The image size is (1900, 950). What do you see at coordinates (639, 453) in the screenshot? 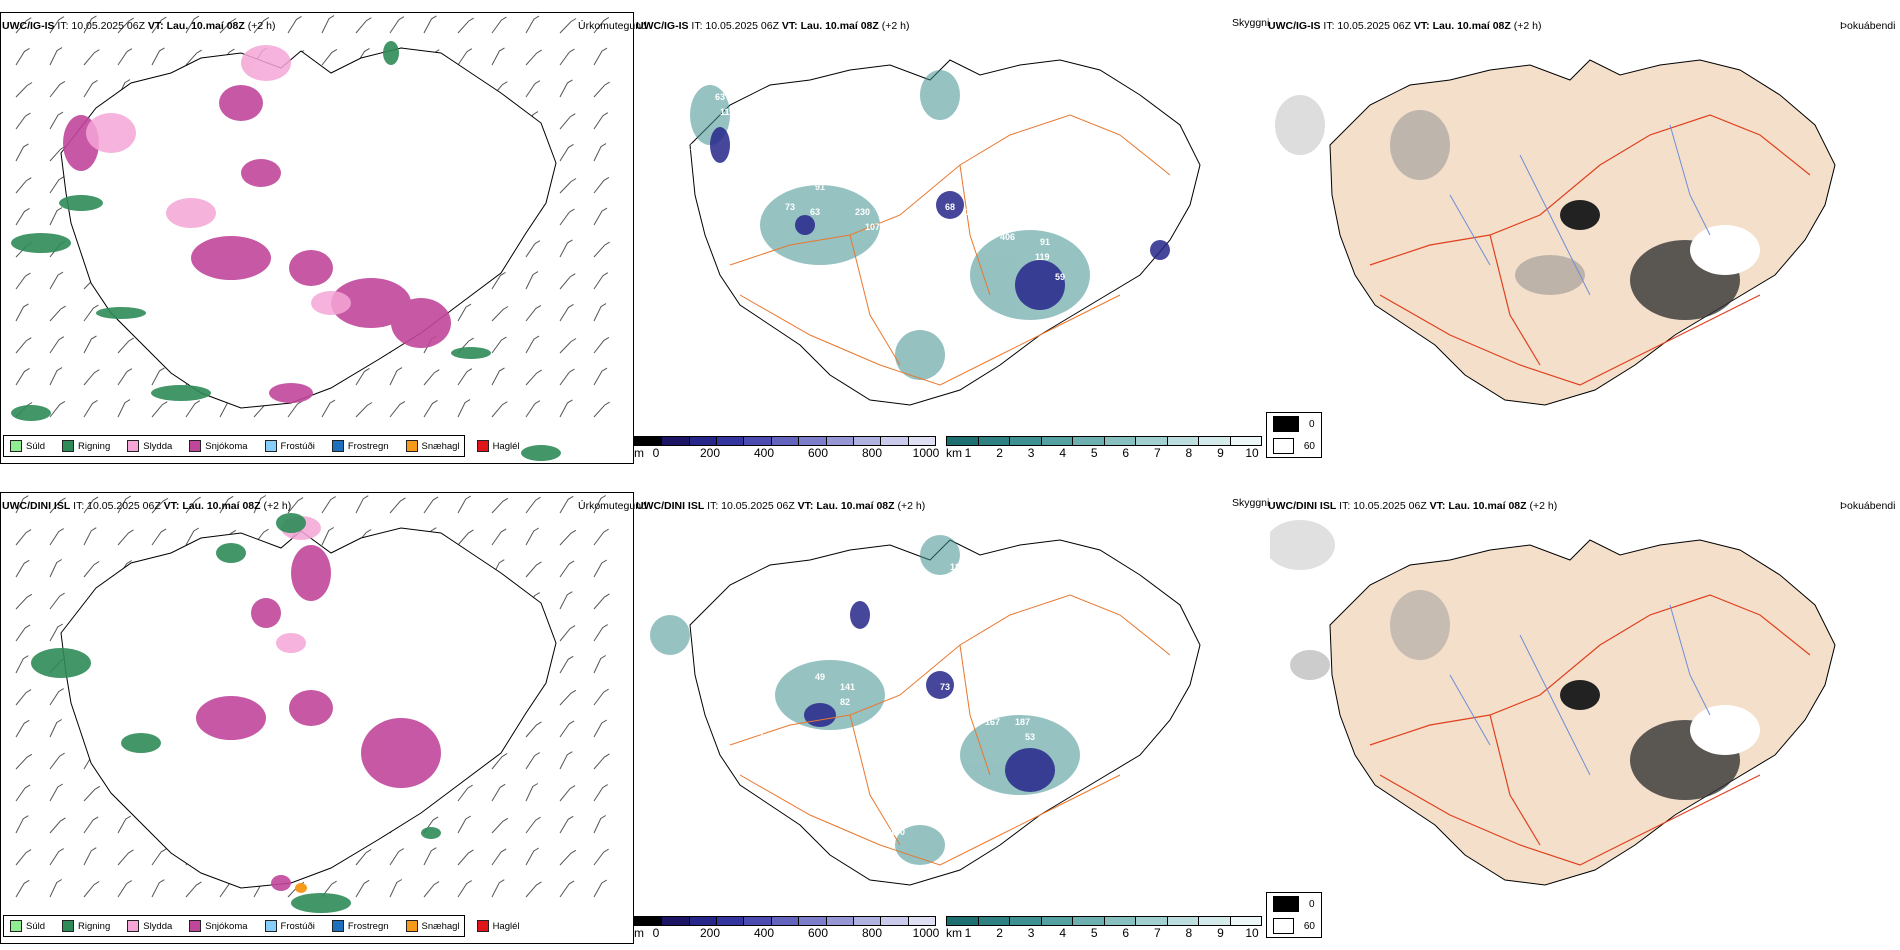
I see `colorbar-unit: m` at bounding box center [639, 453].